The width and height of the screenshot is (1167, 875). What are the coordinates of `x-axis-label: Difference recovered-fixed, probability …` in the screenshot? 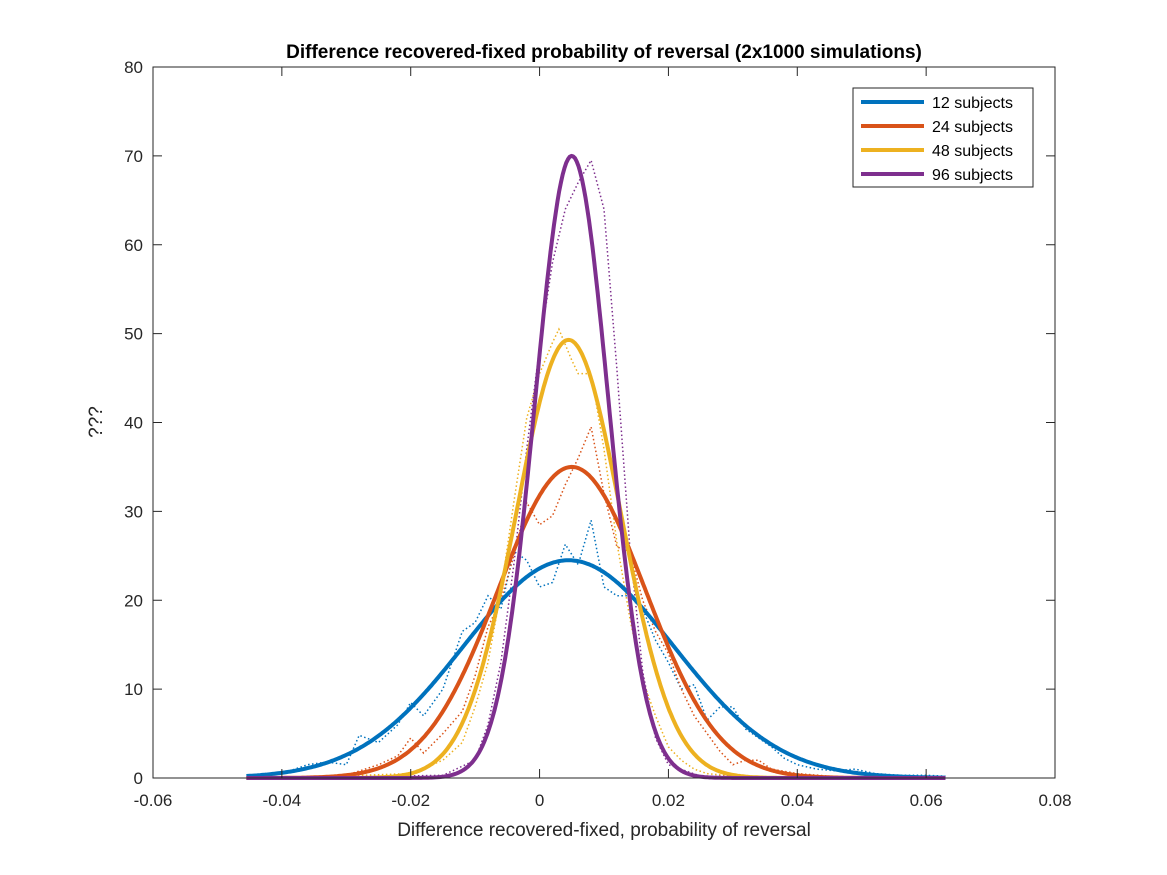 It's located at (604, 830).